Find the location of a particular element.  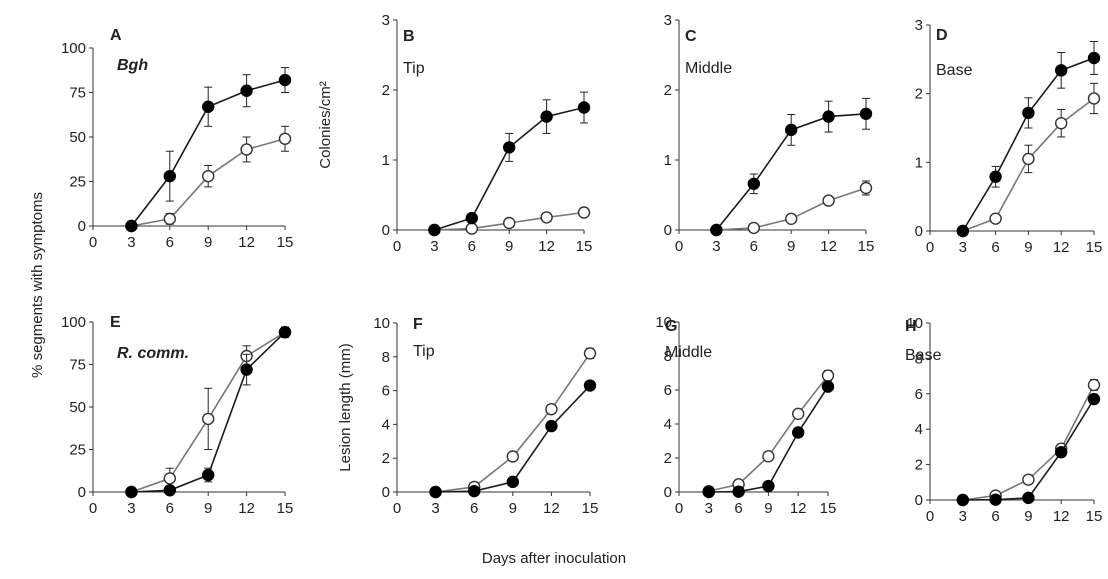

y-tick-label: 6 is located at coordinates (386, 391).